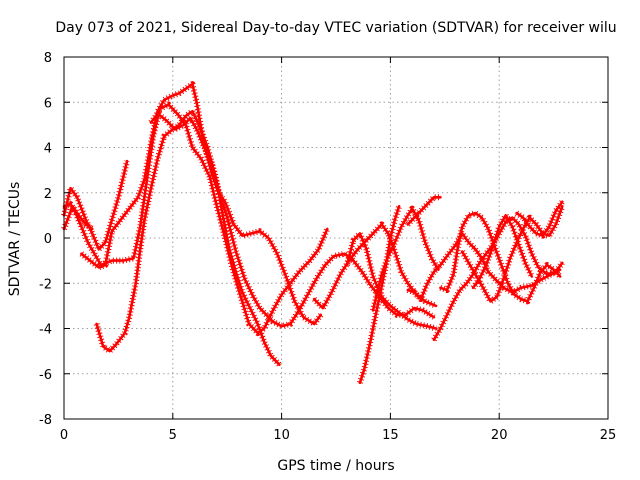 The width and height of the screenshot is (640, 480). What do you see at coordinates (45, 284) in the screenshot?
I see `y-tick-label: -2` at bounding box center [45, 284].